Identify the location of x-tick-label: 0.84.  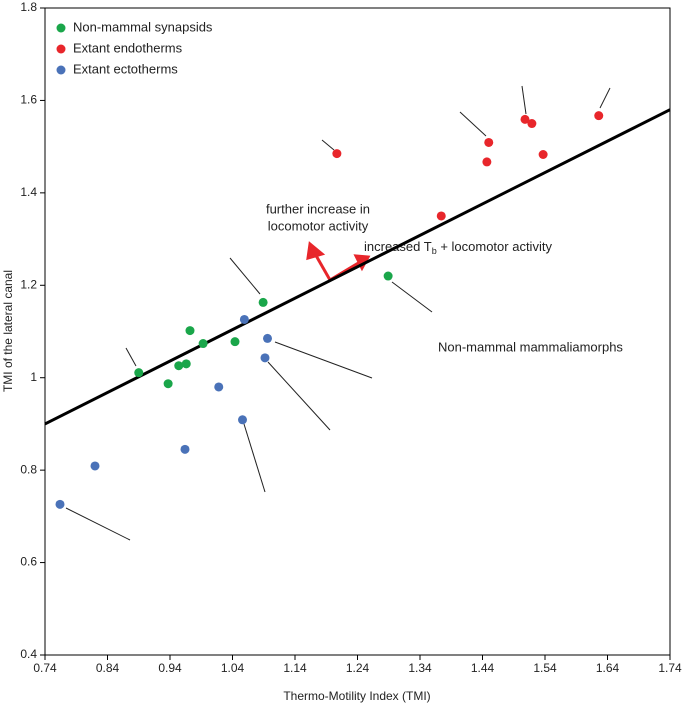
(108, 668).